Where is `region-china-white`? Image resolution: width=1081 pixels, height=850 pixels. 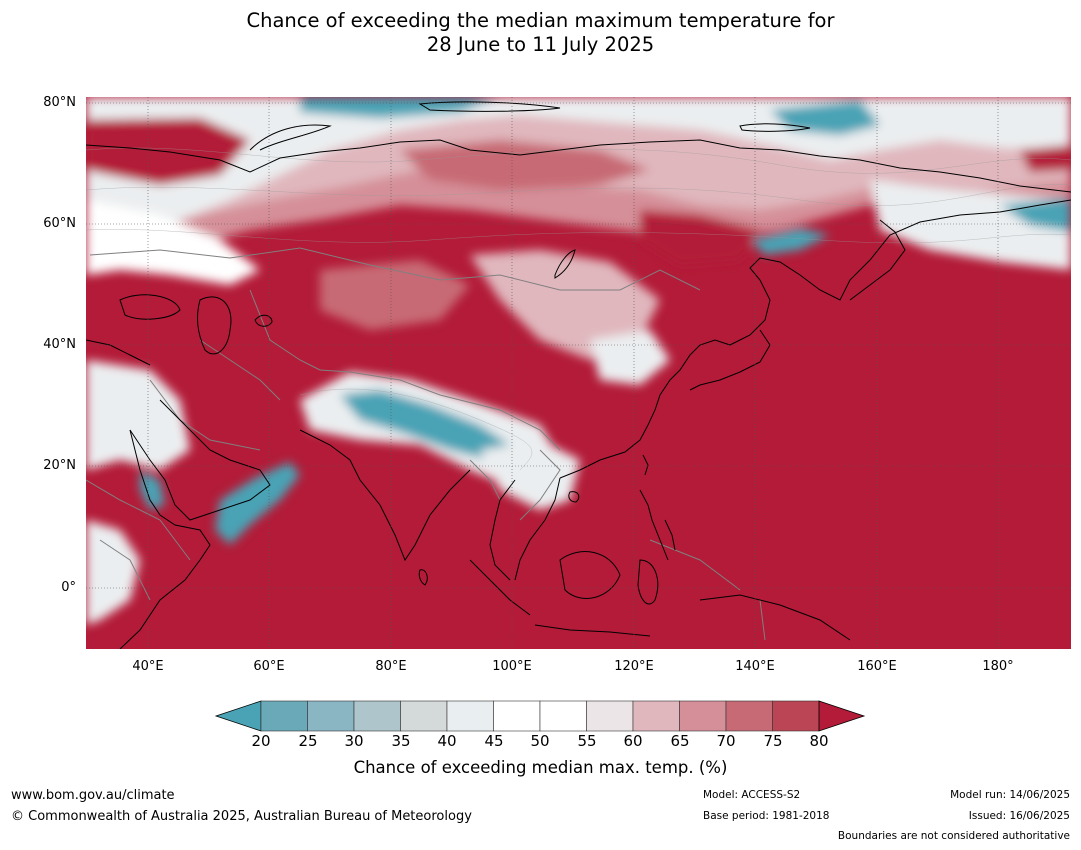 region-china-white is located at coordinates (630, 357).